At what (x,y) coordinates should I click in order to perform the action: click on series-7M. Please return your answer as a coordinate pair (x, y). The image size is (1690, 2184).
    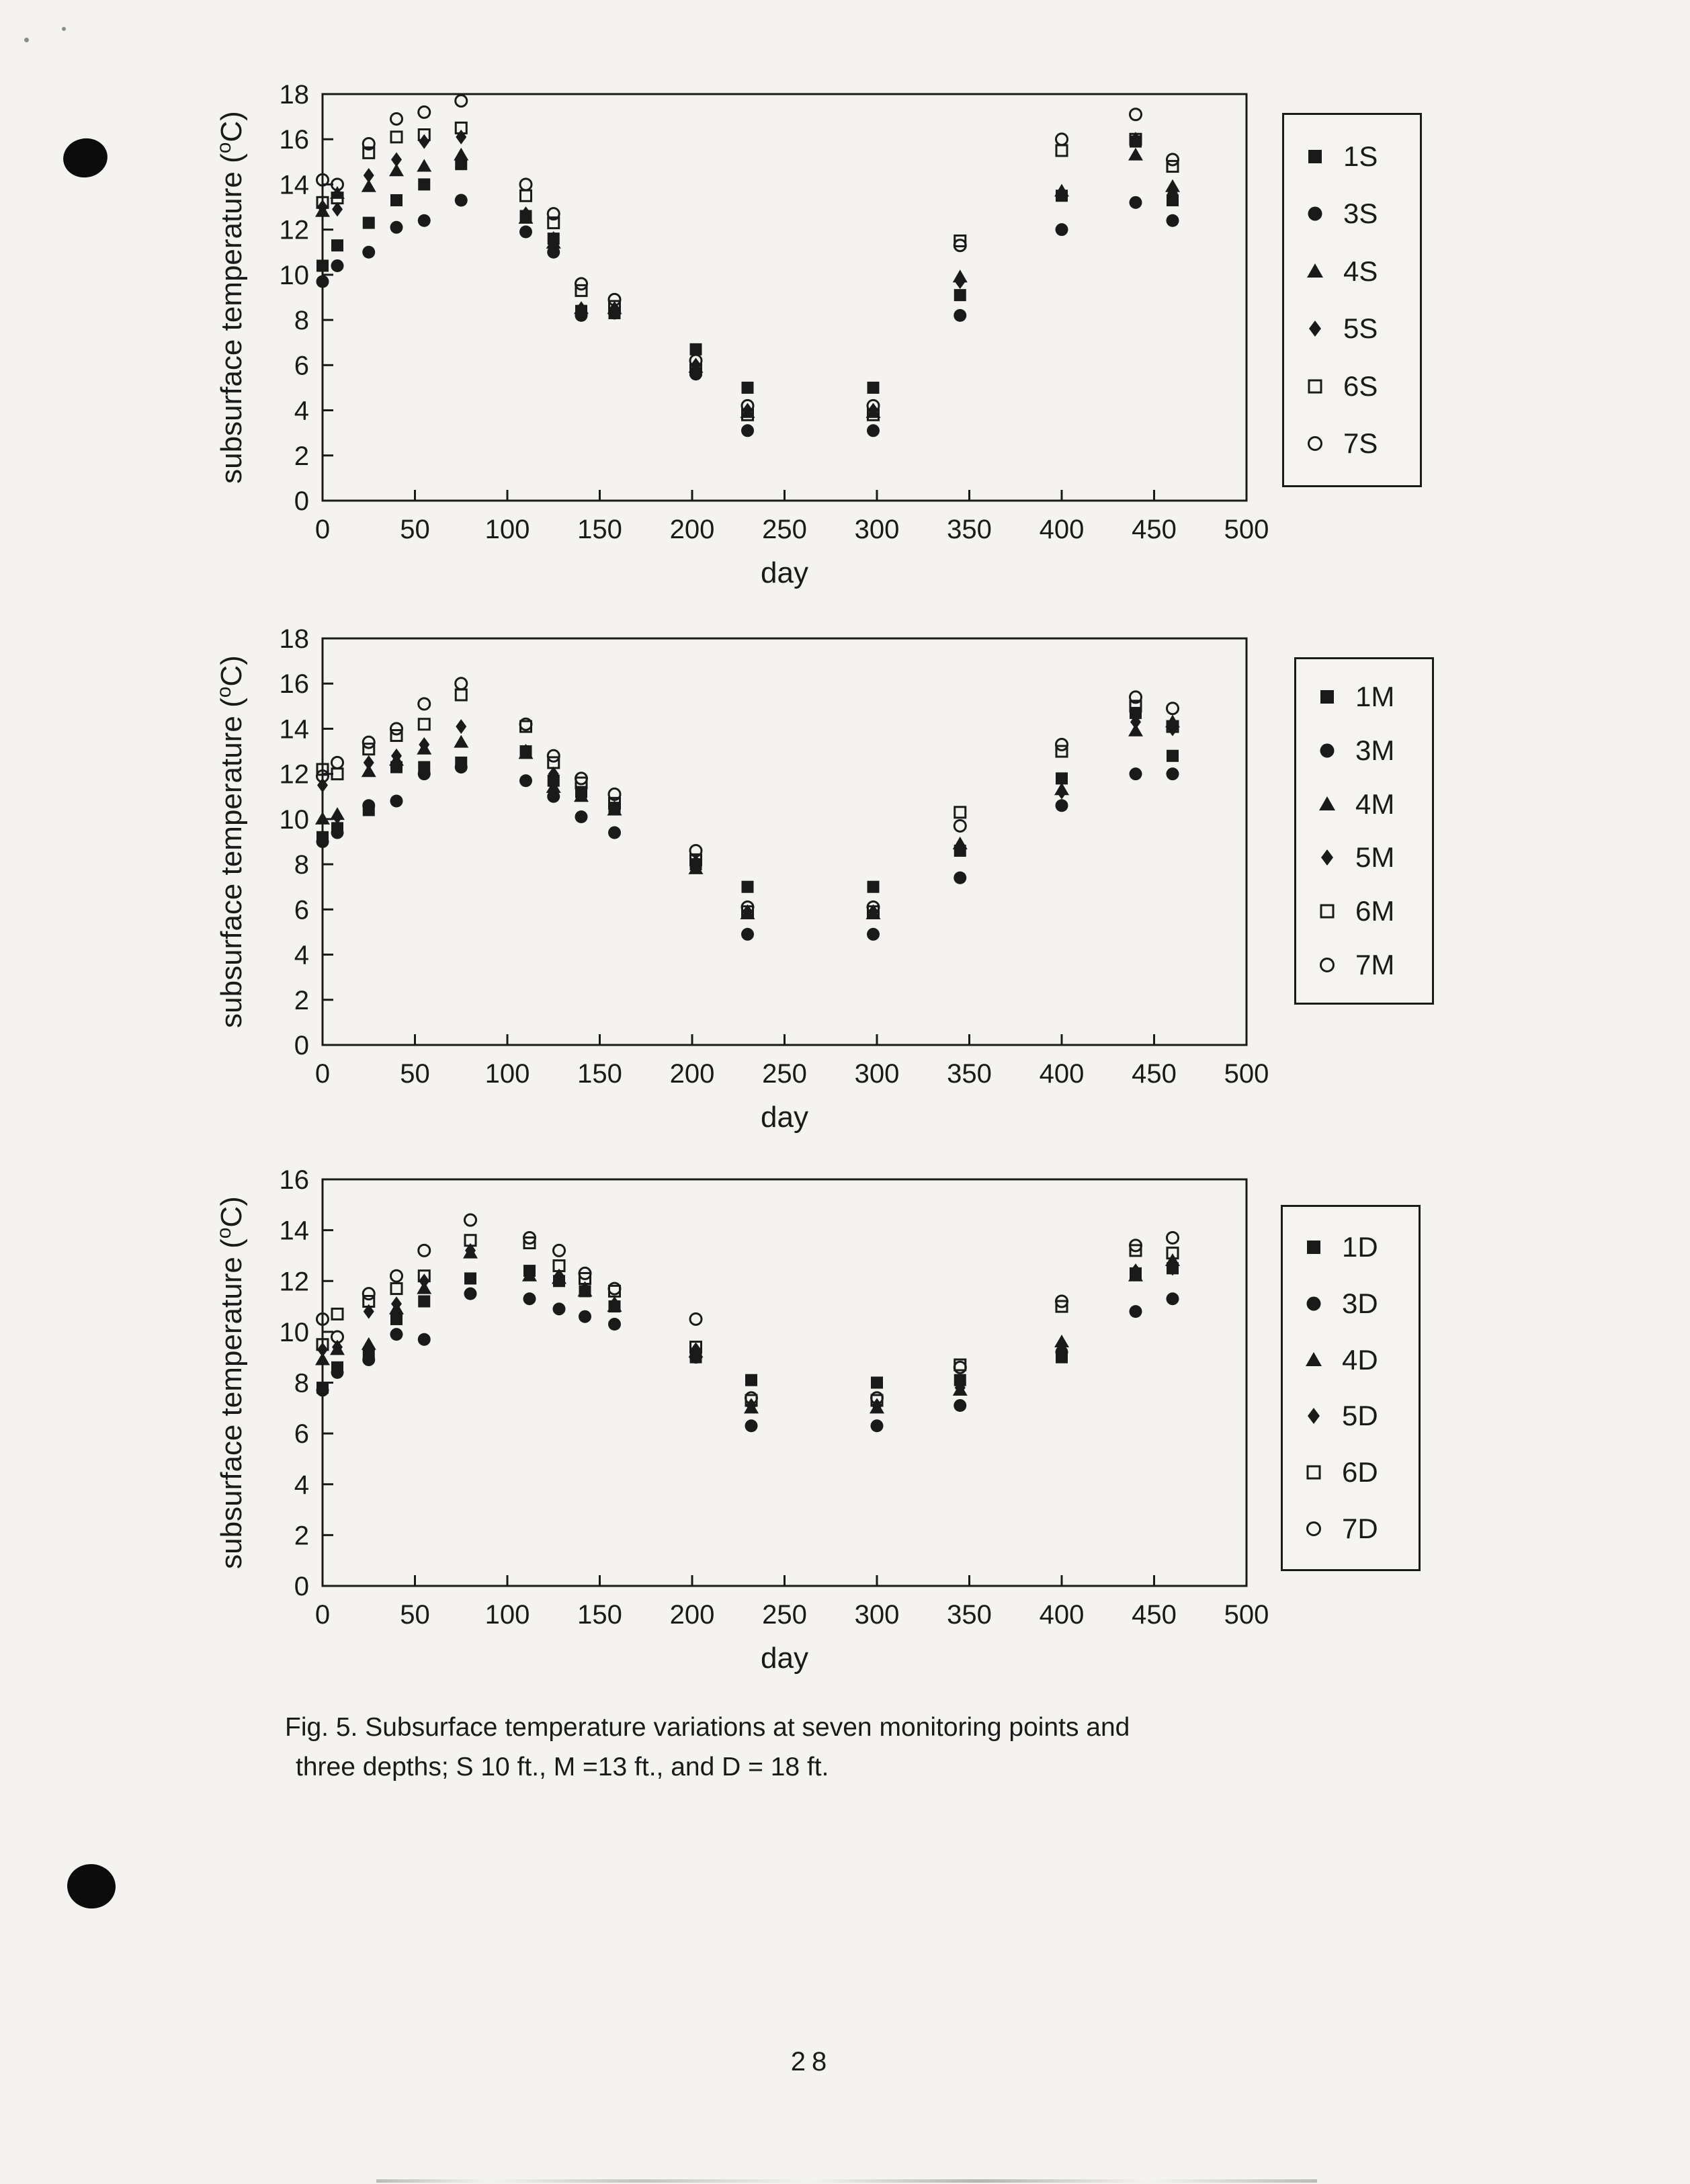
    Looking at the image, I should click on (748, 796).